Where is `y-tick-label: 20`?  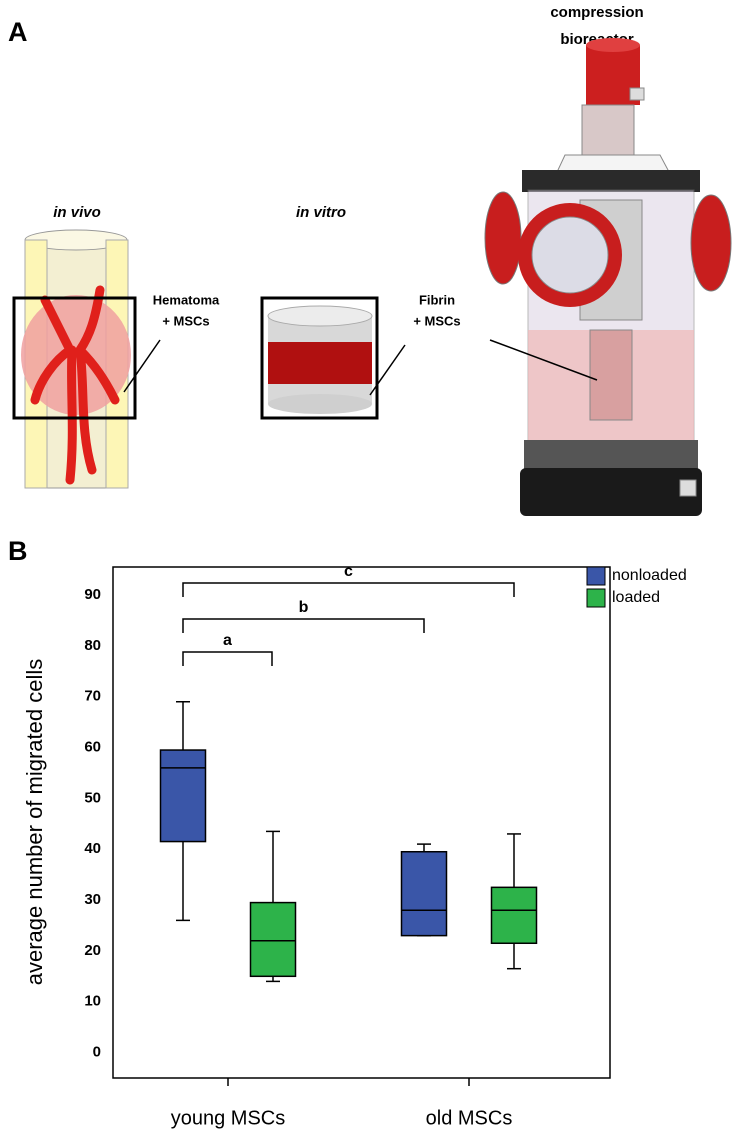
y-tick-label: 20 is located at coordinates (92, 950).